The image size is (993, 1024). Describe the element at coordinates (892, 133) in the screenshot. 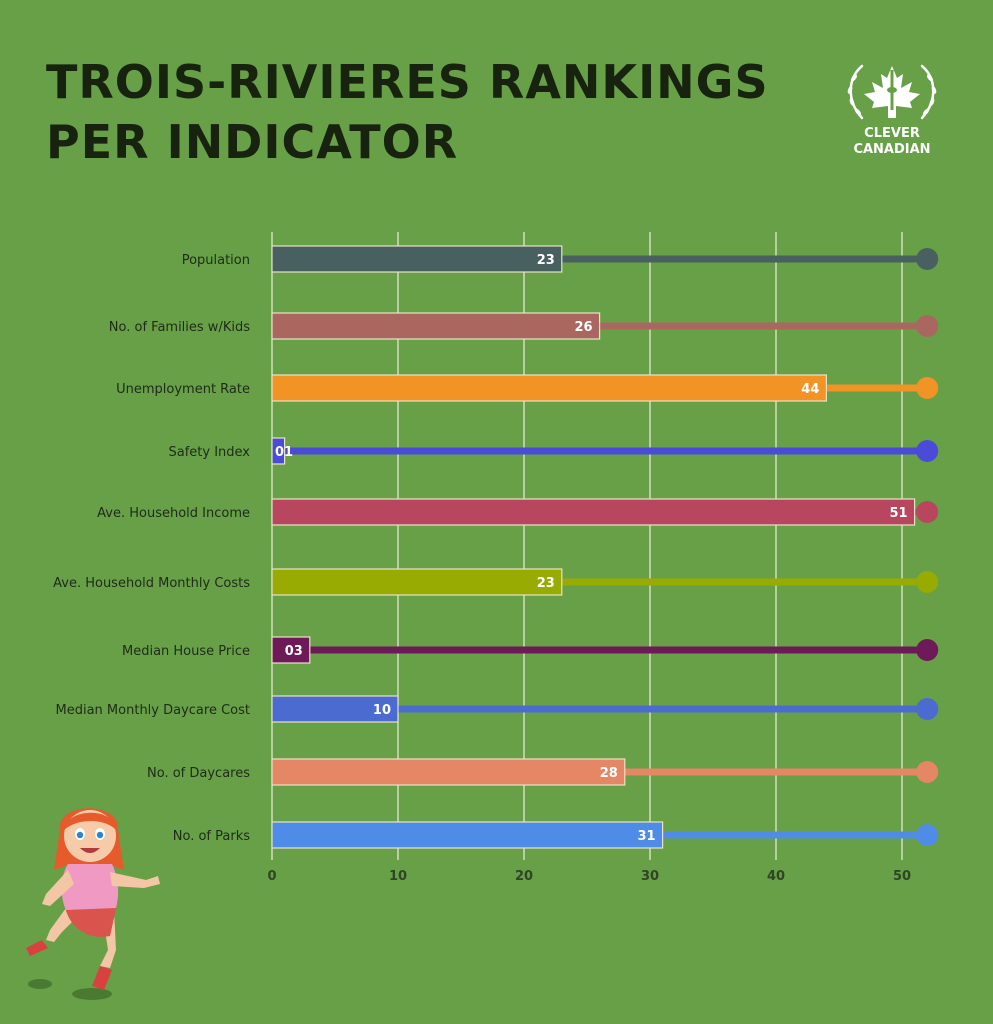

I see `logo-text-line-1: CLEVER` at that location.